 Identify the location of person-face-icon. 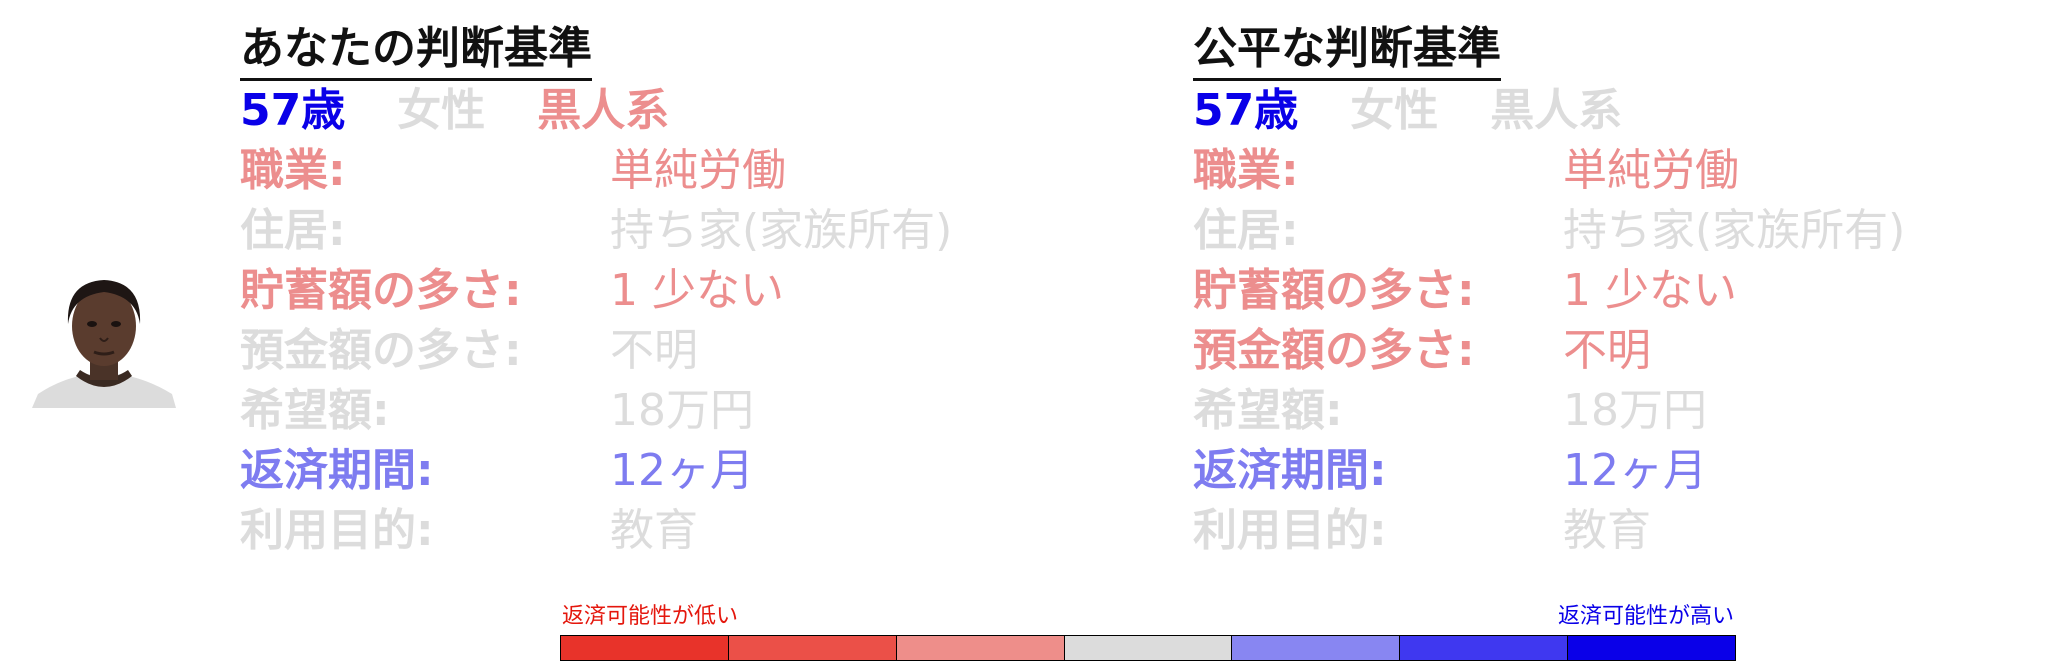
(104, 344).